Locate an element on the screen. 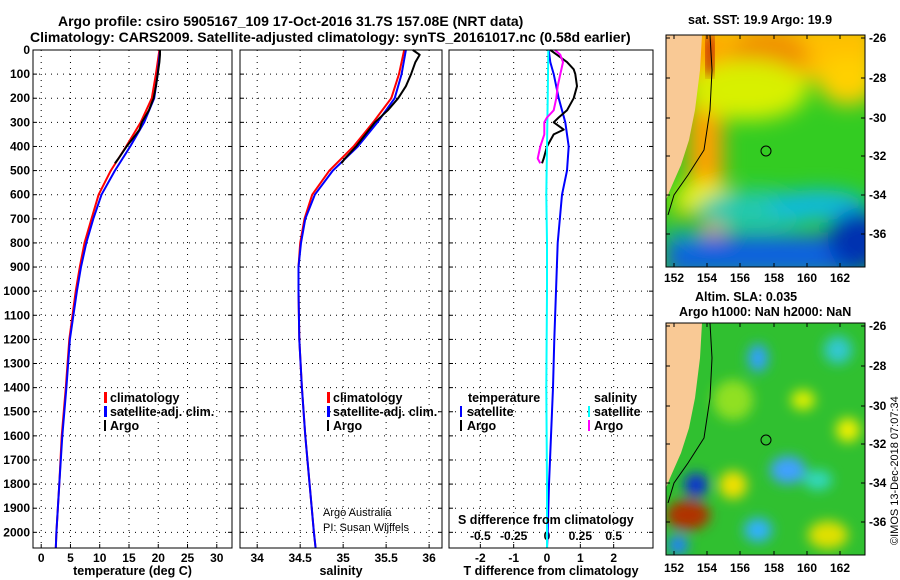  y-tick-label: 1200 is located at coordinates (16, 339).